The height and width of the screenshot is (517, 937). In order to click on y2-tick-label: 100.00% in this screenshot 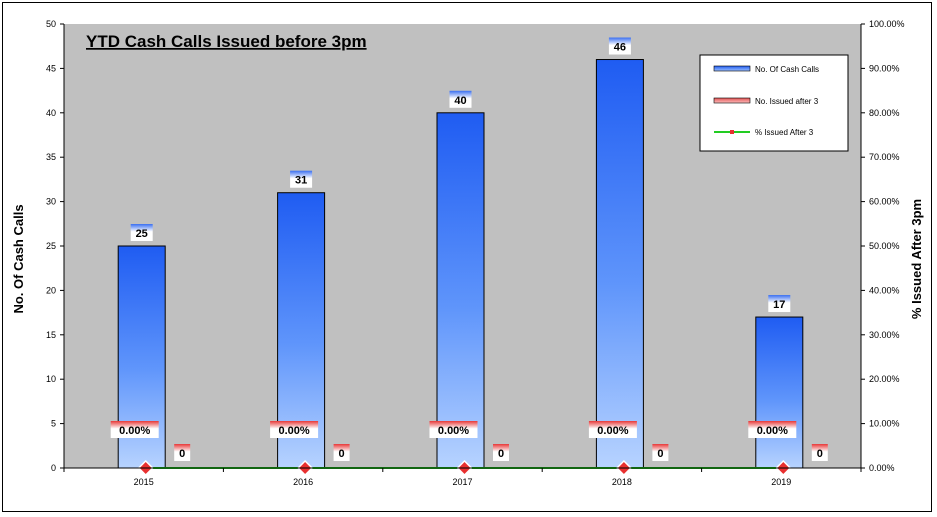, I will do `click(887, 24)`.